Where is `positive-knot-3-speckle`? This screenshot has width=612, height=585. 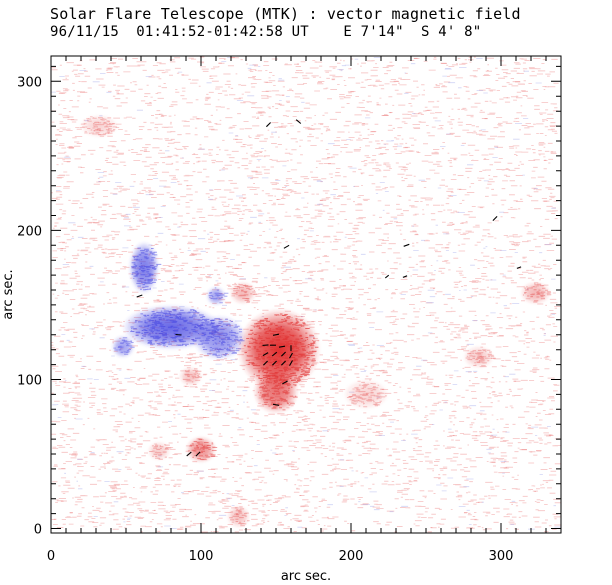 positive-knot-3-speckle is located at coordinates (537, 293).